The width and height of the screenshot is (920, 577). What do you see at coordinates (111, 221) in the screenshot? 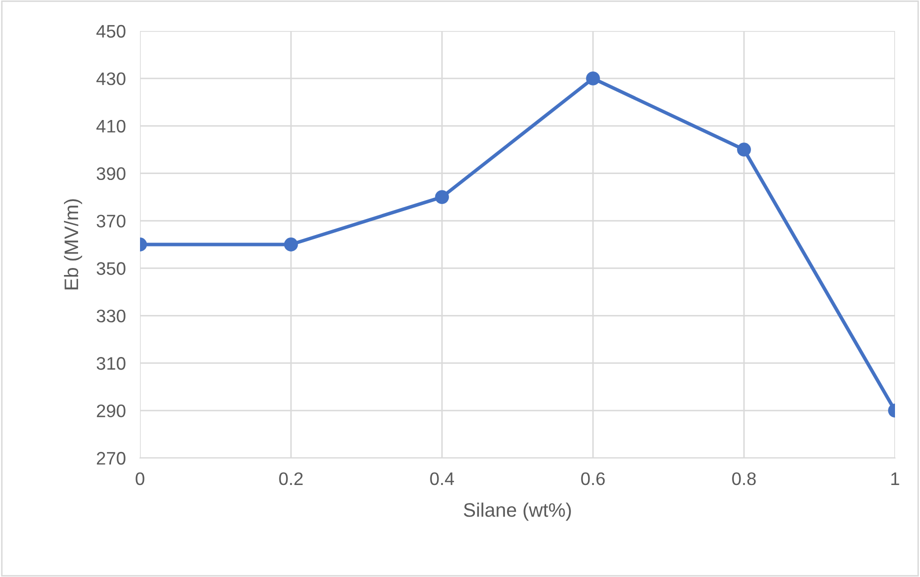
I see `y-tick-label: 370` at bounding box center [111, 221].